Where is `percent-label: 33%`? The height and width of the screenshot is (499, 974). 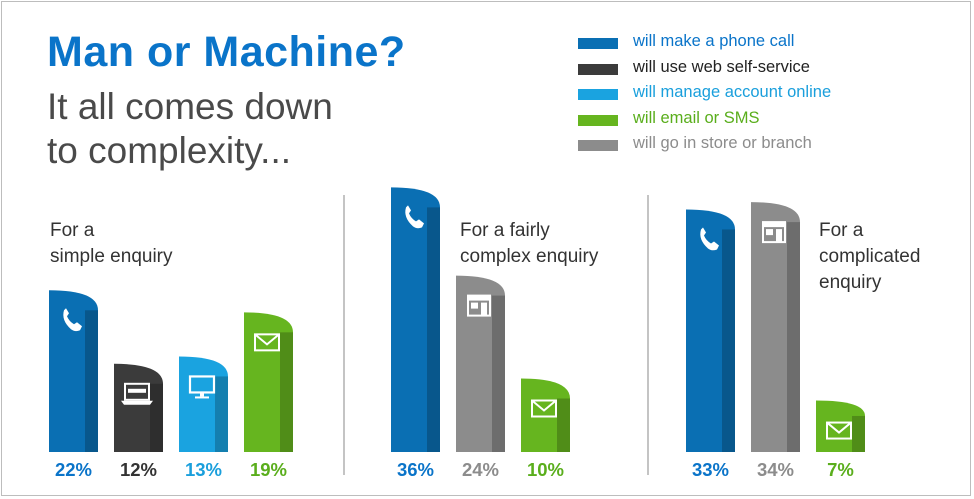
percent-label: 33% is located at coordinates (710, 469).